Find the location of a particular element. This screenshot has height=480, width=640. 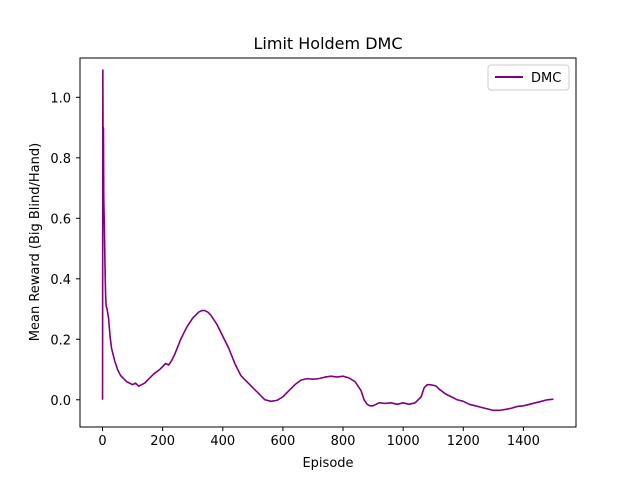

y-axis-label: Mean Reward (Big Blind/Hand) is located at coordinates (35, 242).